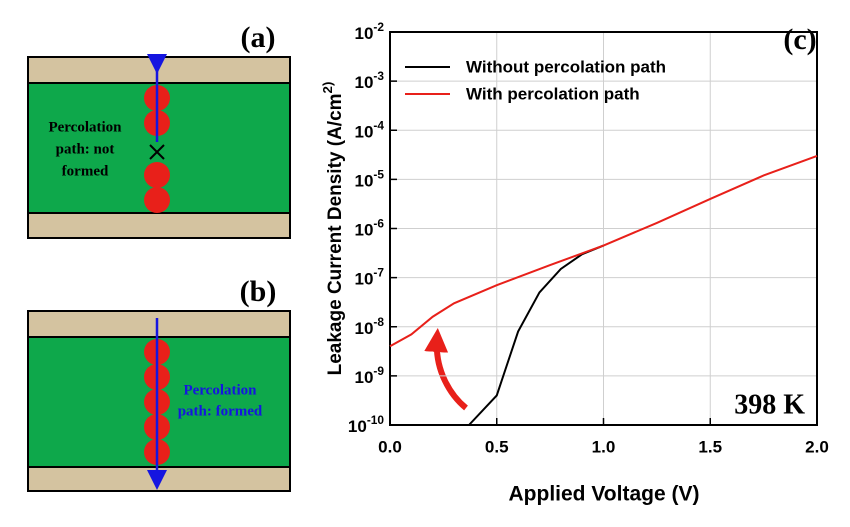 This screenshot has height=527, width=850. Describe the element at coordinates (159, 383) in the screenshot. I see `diagram-b: (b) Percolation path: formed` at that location.